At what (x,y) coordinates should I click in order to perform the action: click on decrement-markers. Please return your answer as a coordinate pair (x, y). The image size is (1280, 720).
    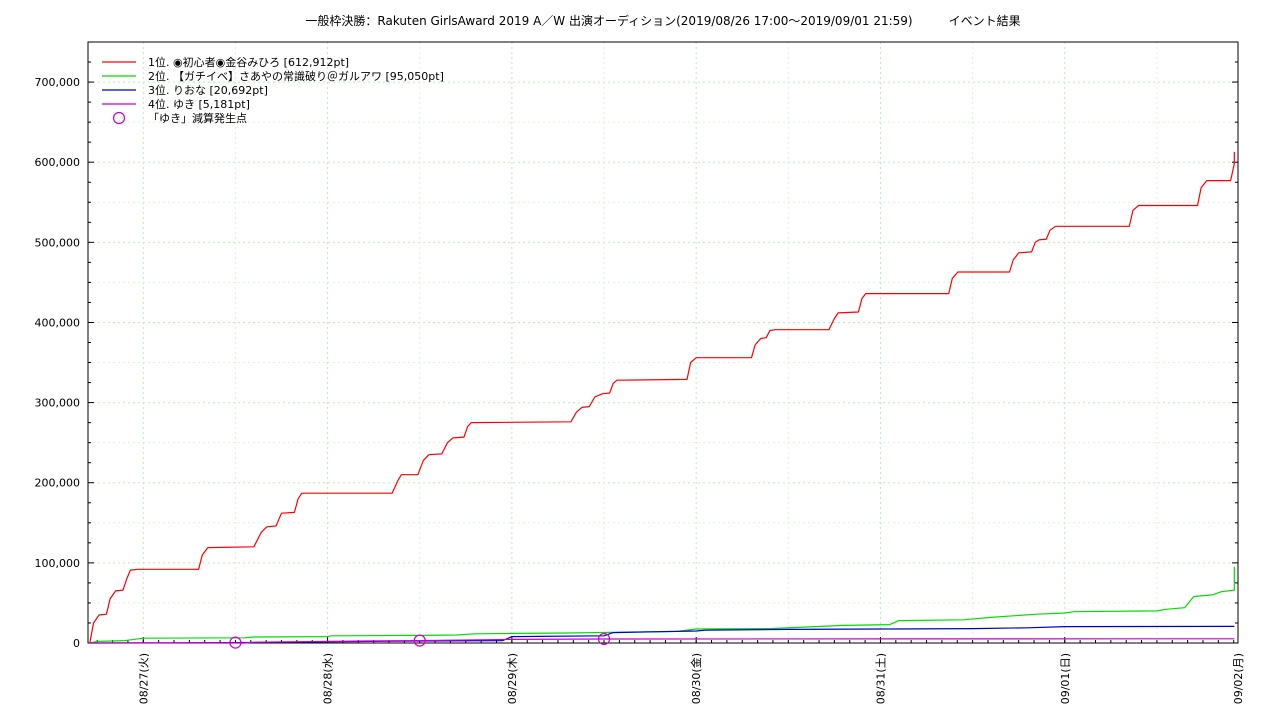
    Looking at the image, I should click on (420, 640).